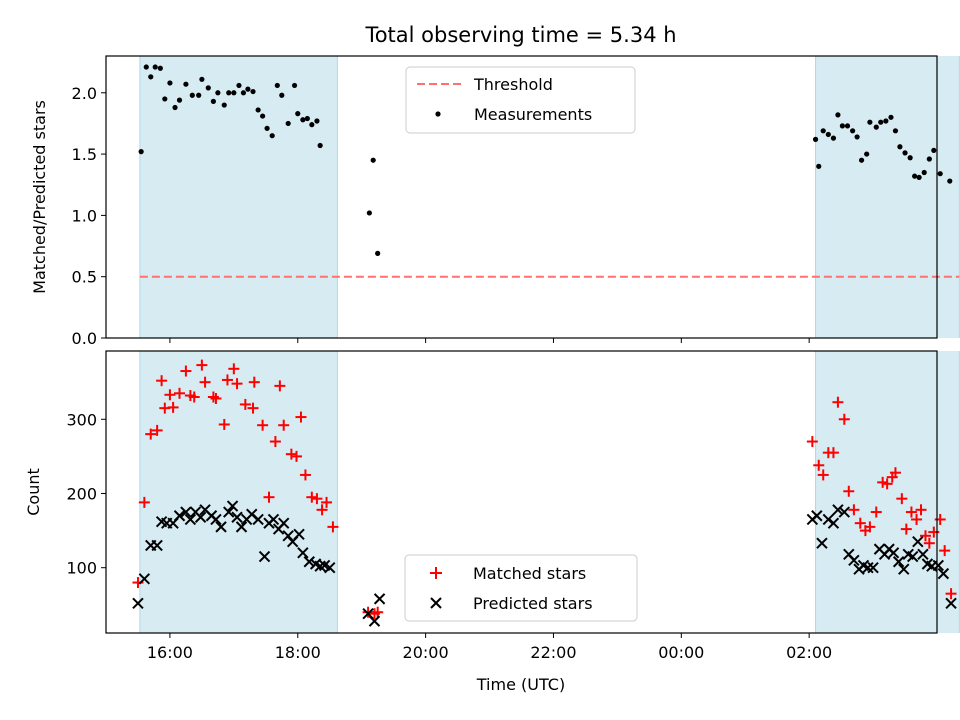 The width and height of the screenshot is (960, 720). What do you see at coordinates (84, 215) in the screenshot?
I see `ytick-label: 1.0` at bounding box center [84, 215].